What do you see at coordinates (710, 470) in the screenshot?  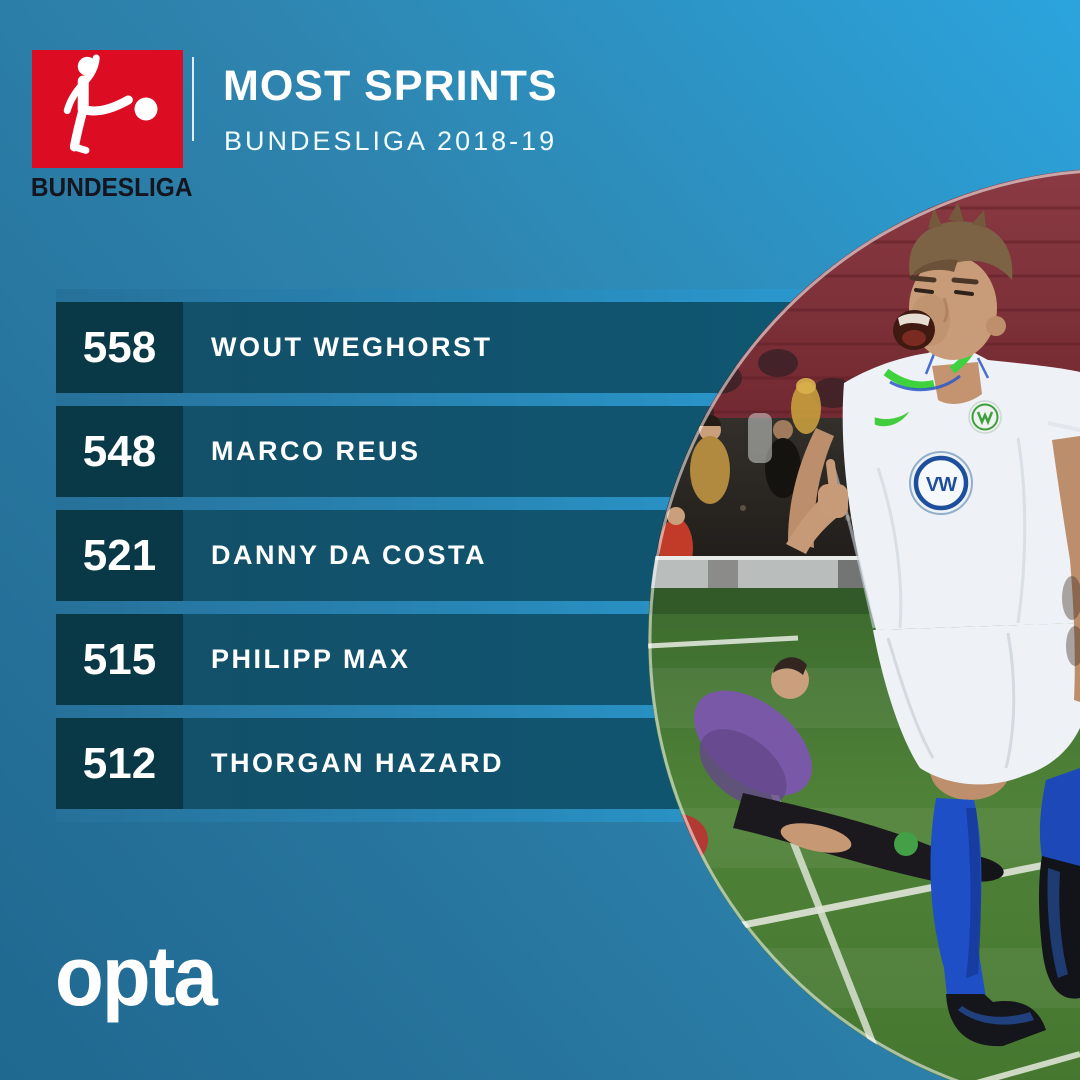 I see `crowd-person` at bounding box center [710, 470].